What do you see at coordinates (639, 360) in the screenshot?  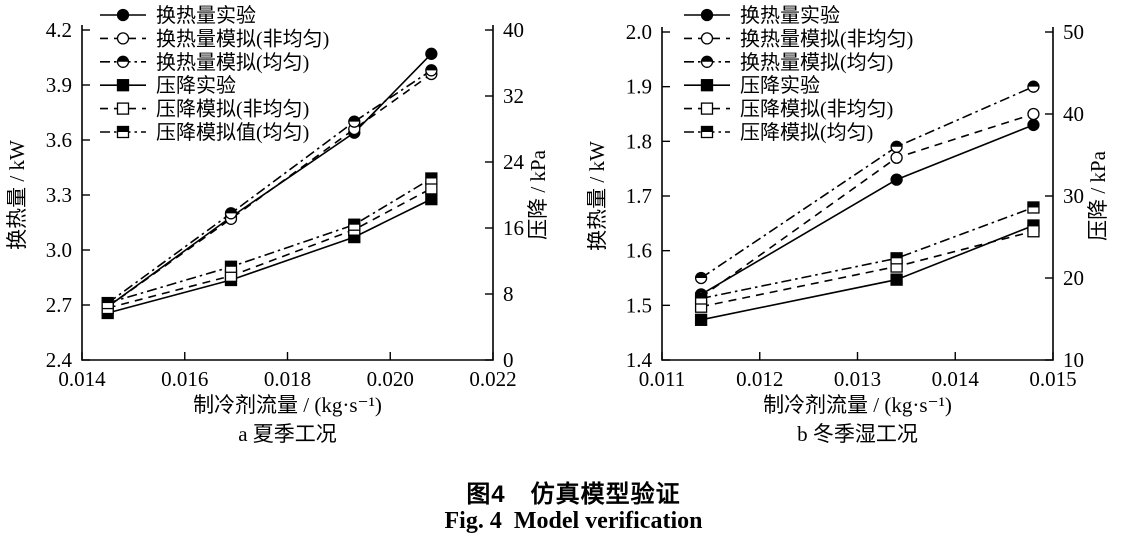 I see `y-tick-label-left: 1.4` at bounding box center [639, 360].